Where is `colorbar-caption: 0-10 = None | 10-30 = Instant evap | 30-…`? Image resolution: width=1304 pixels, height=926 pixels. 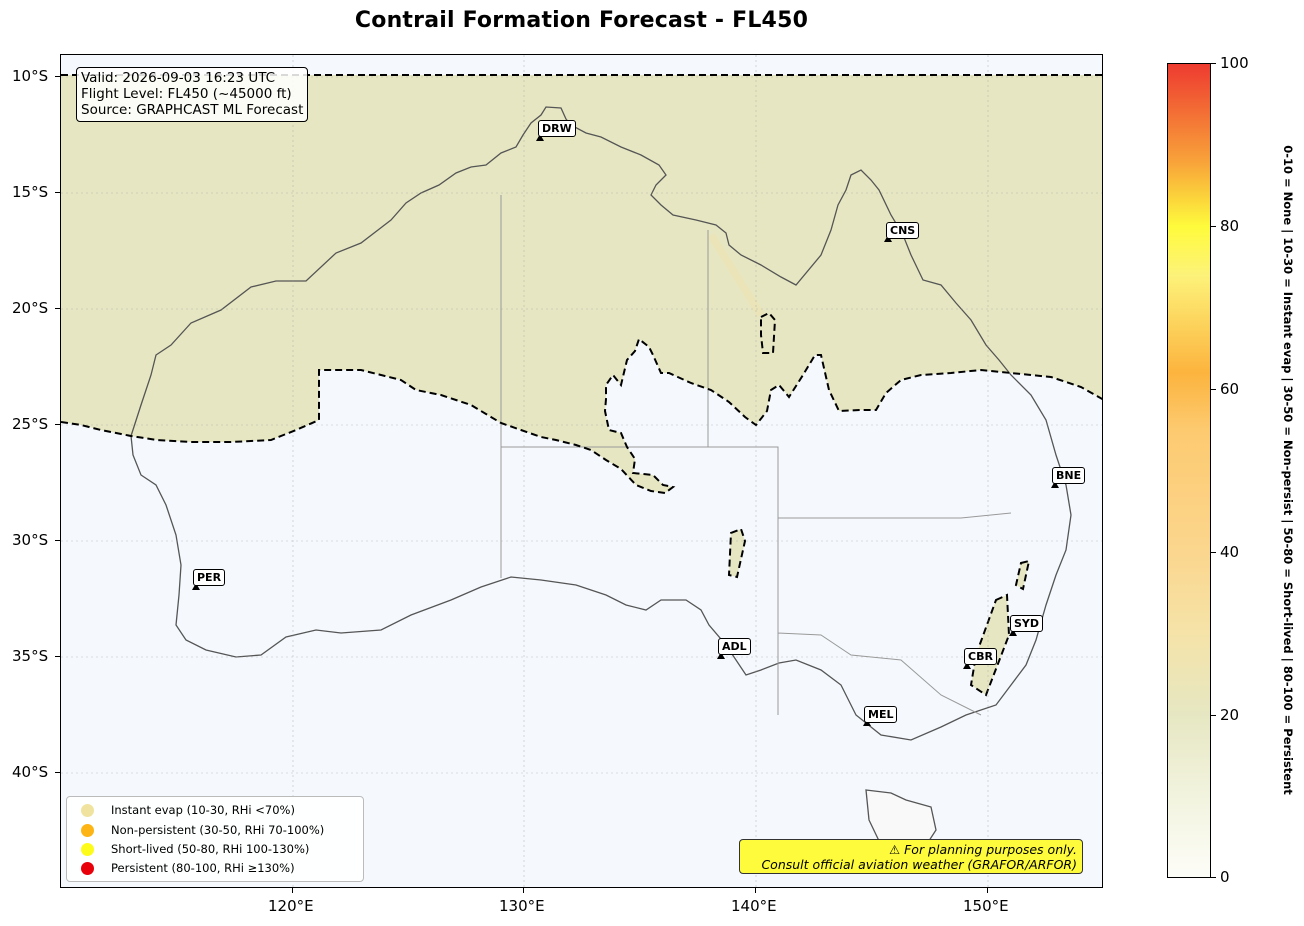 colorbar-caption: 0-10 = None | 10-30 = Instant evap | 30-… is located at coordinates (1288, 470).